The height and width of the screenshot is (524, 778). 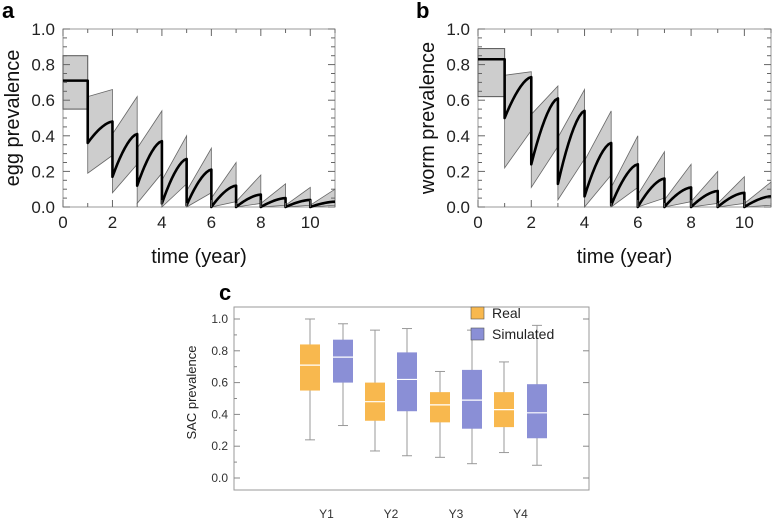 What do you see at coordinates (8, 11) in the screenshot?
I see `panel-a-letter: a` at bounding box center [8, 11].